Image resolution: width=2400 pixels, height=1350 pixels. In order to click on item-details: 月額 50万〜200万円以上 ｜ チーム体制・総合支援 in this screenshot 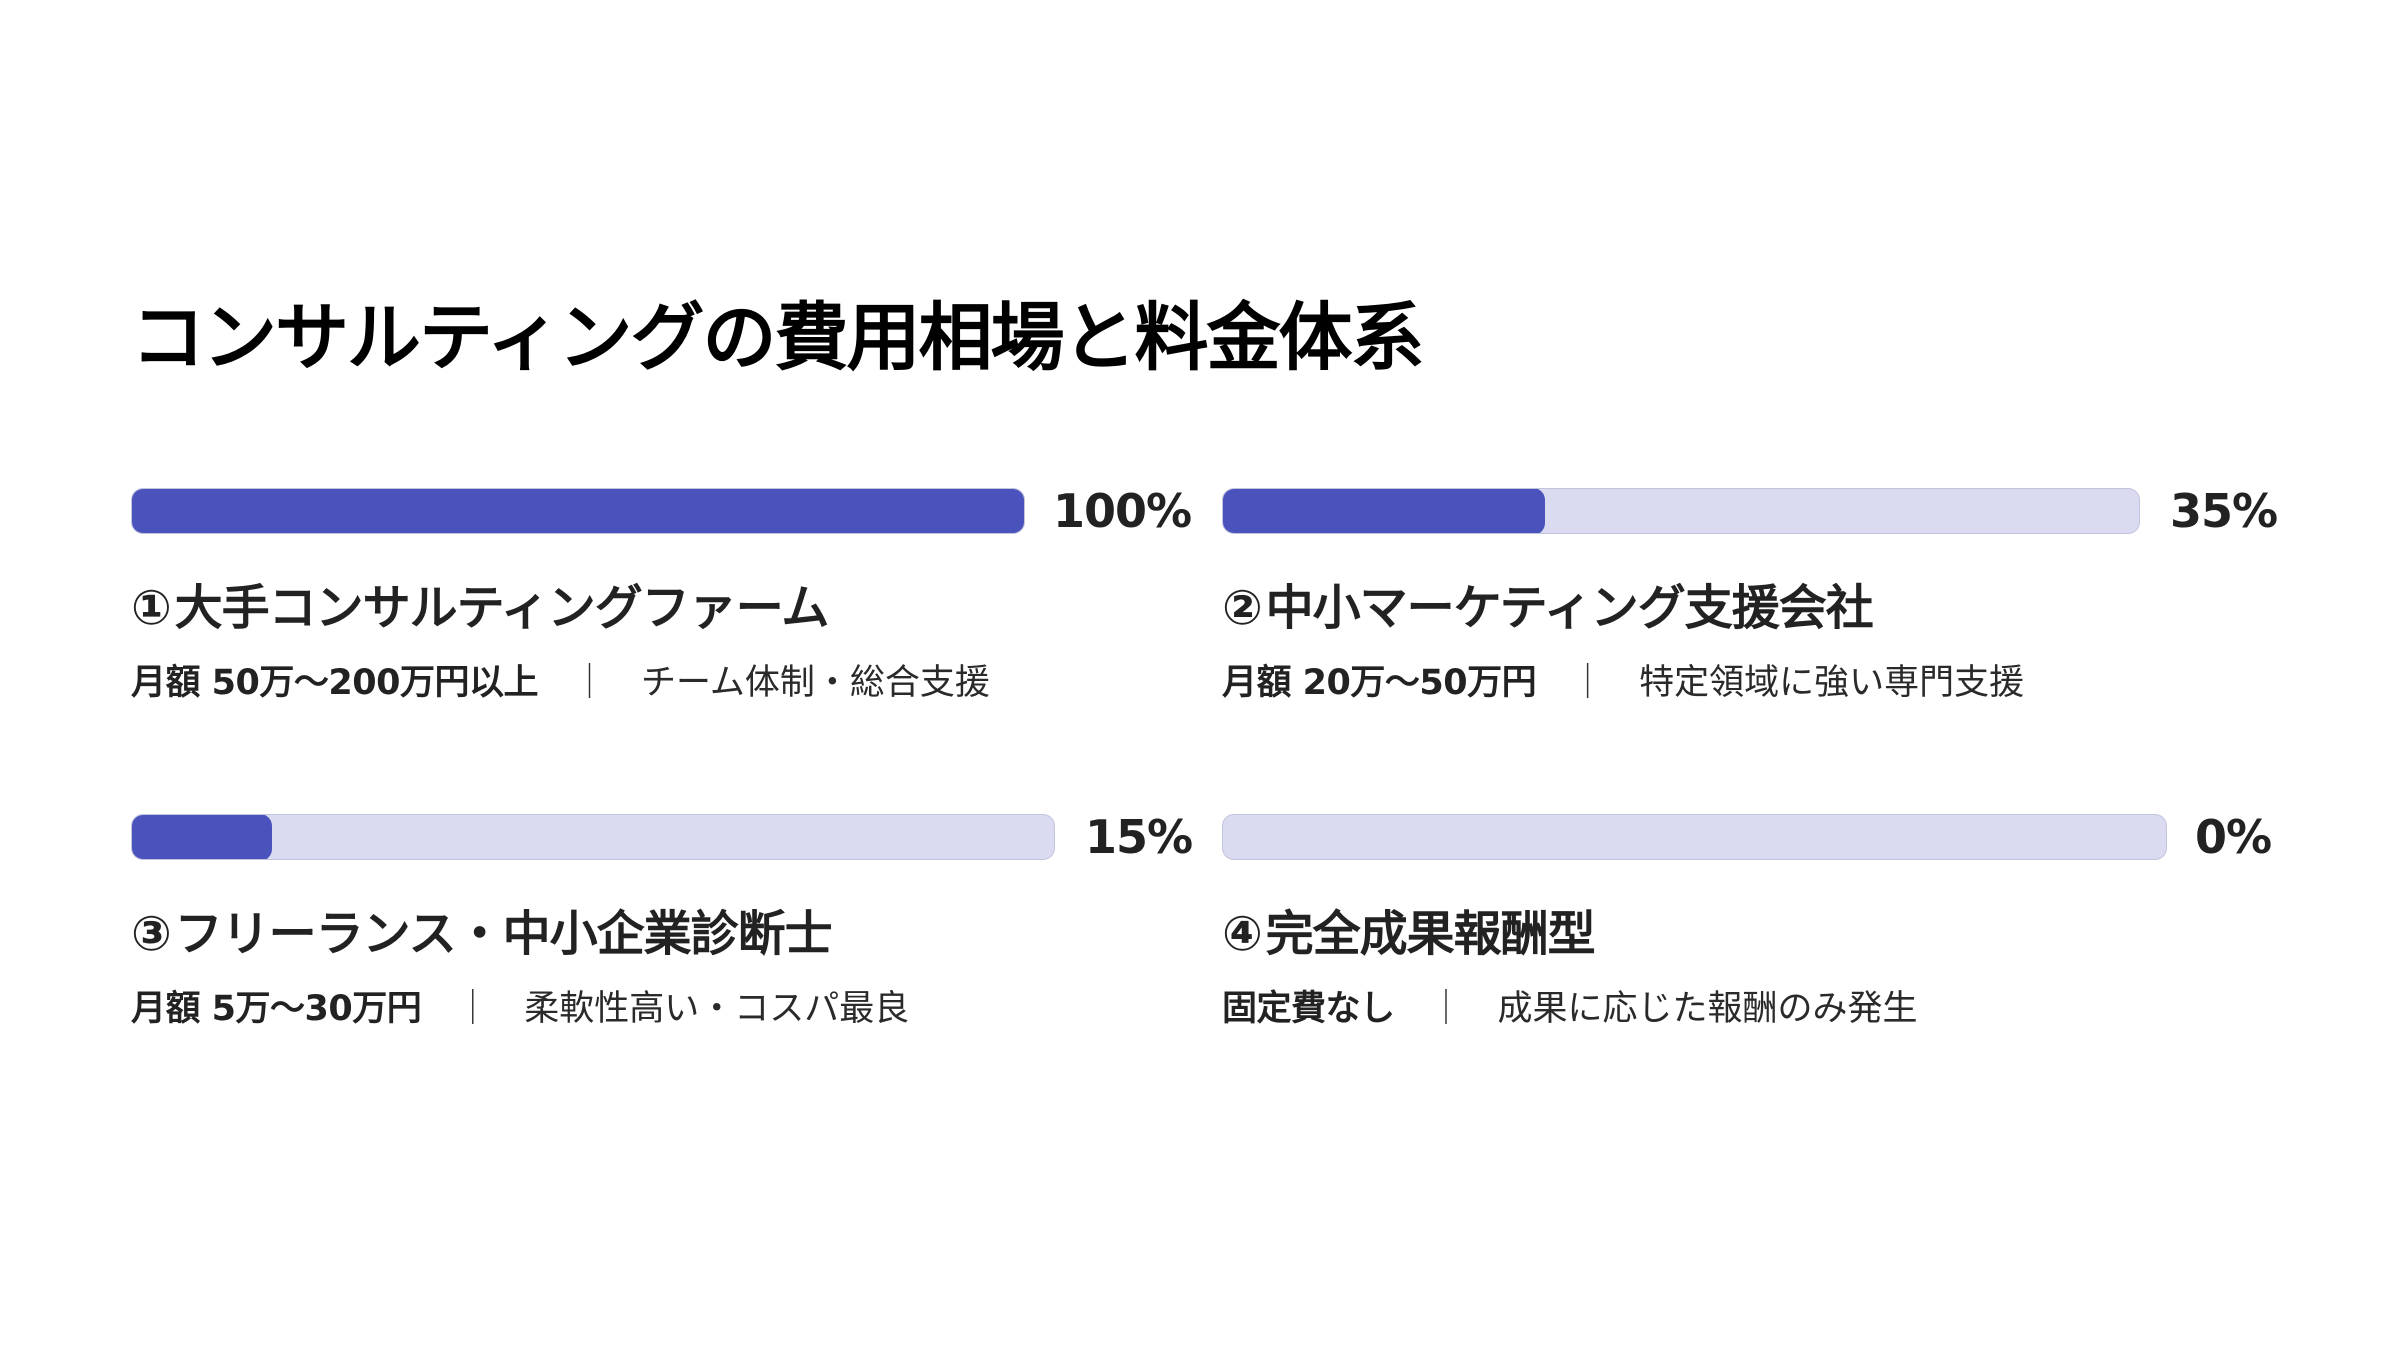, I will do `click(651, 683)`.